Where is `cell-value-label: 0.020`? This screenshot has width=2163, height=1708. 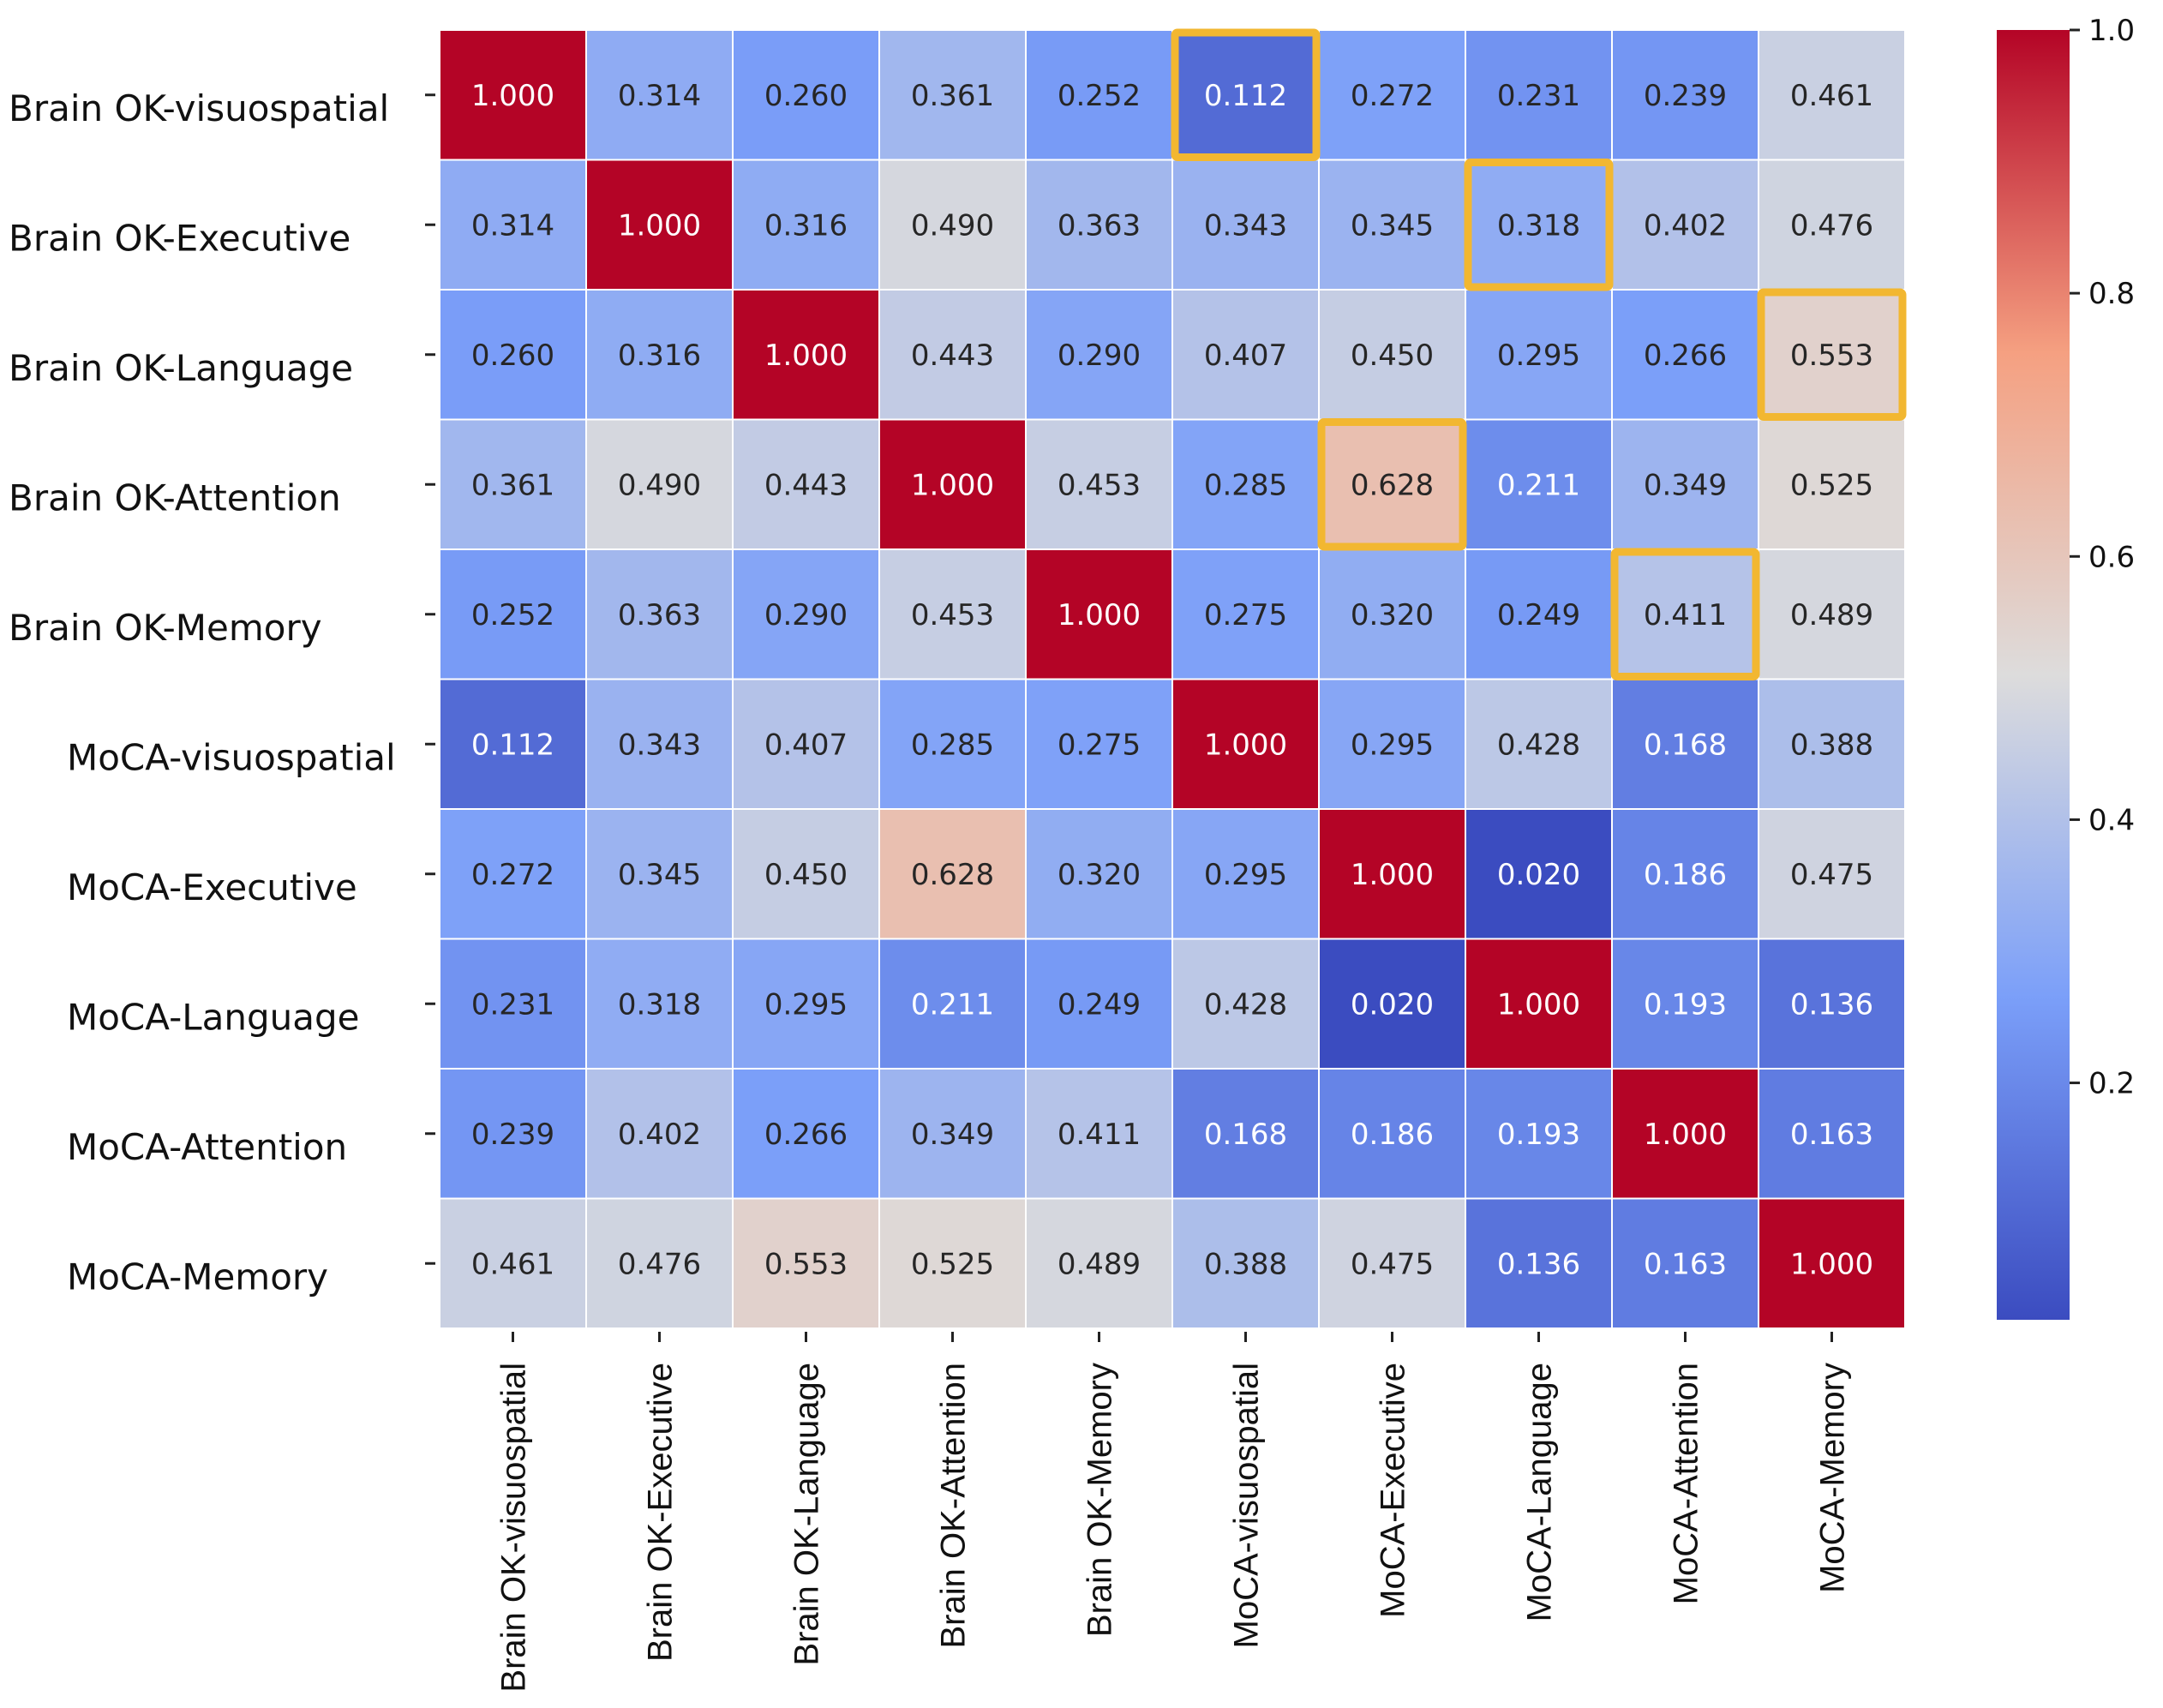 cell-value-label: 0.020 is located at coordinates (1538, 875).